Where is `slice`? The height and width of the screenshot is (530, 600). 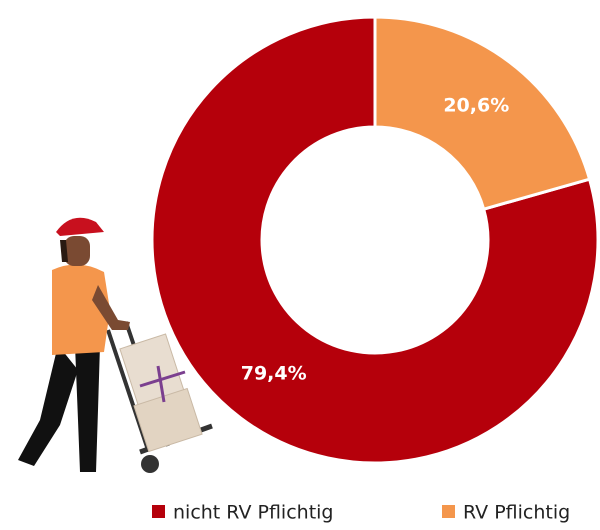
slice is located at coordinates (482, 113).